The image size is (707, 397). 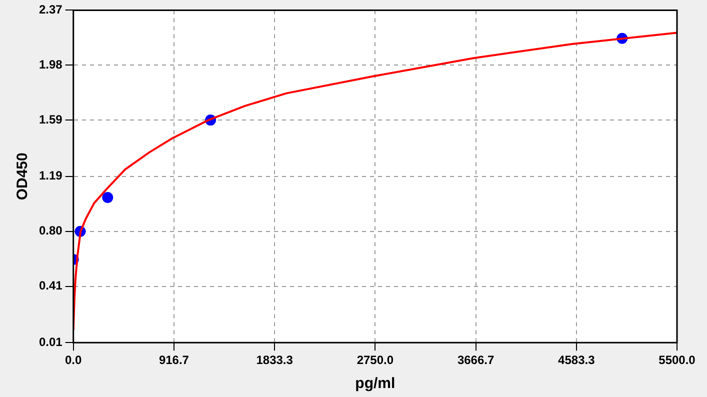 I want to click on y-tick-label: 1.98, so click(x=50, y=64).